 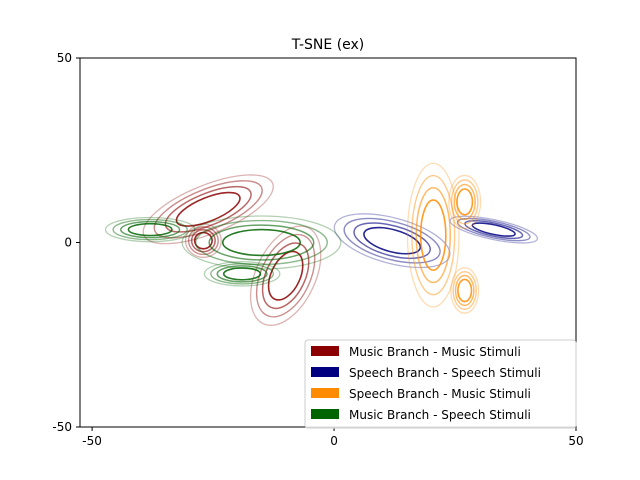 I want to click on contour-s1-c3-l2, so click(x=285, y=276).